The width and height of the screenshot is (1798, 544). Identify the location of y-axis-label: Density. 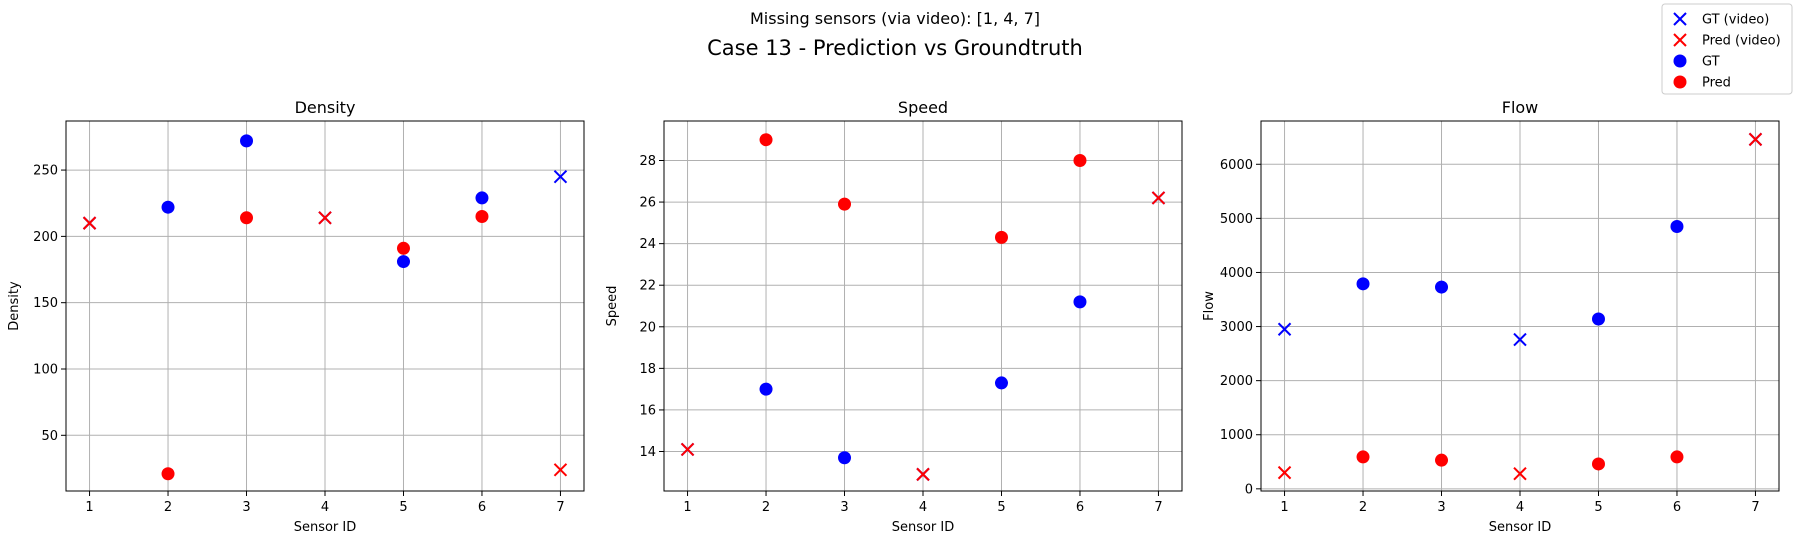
(14, 306).